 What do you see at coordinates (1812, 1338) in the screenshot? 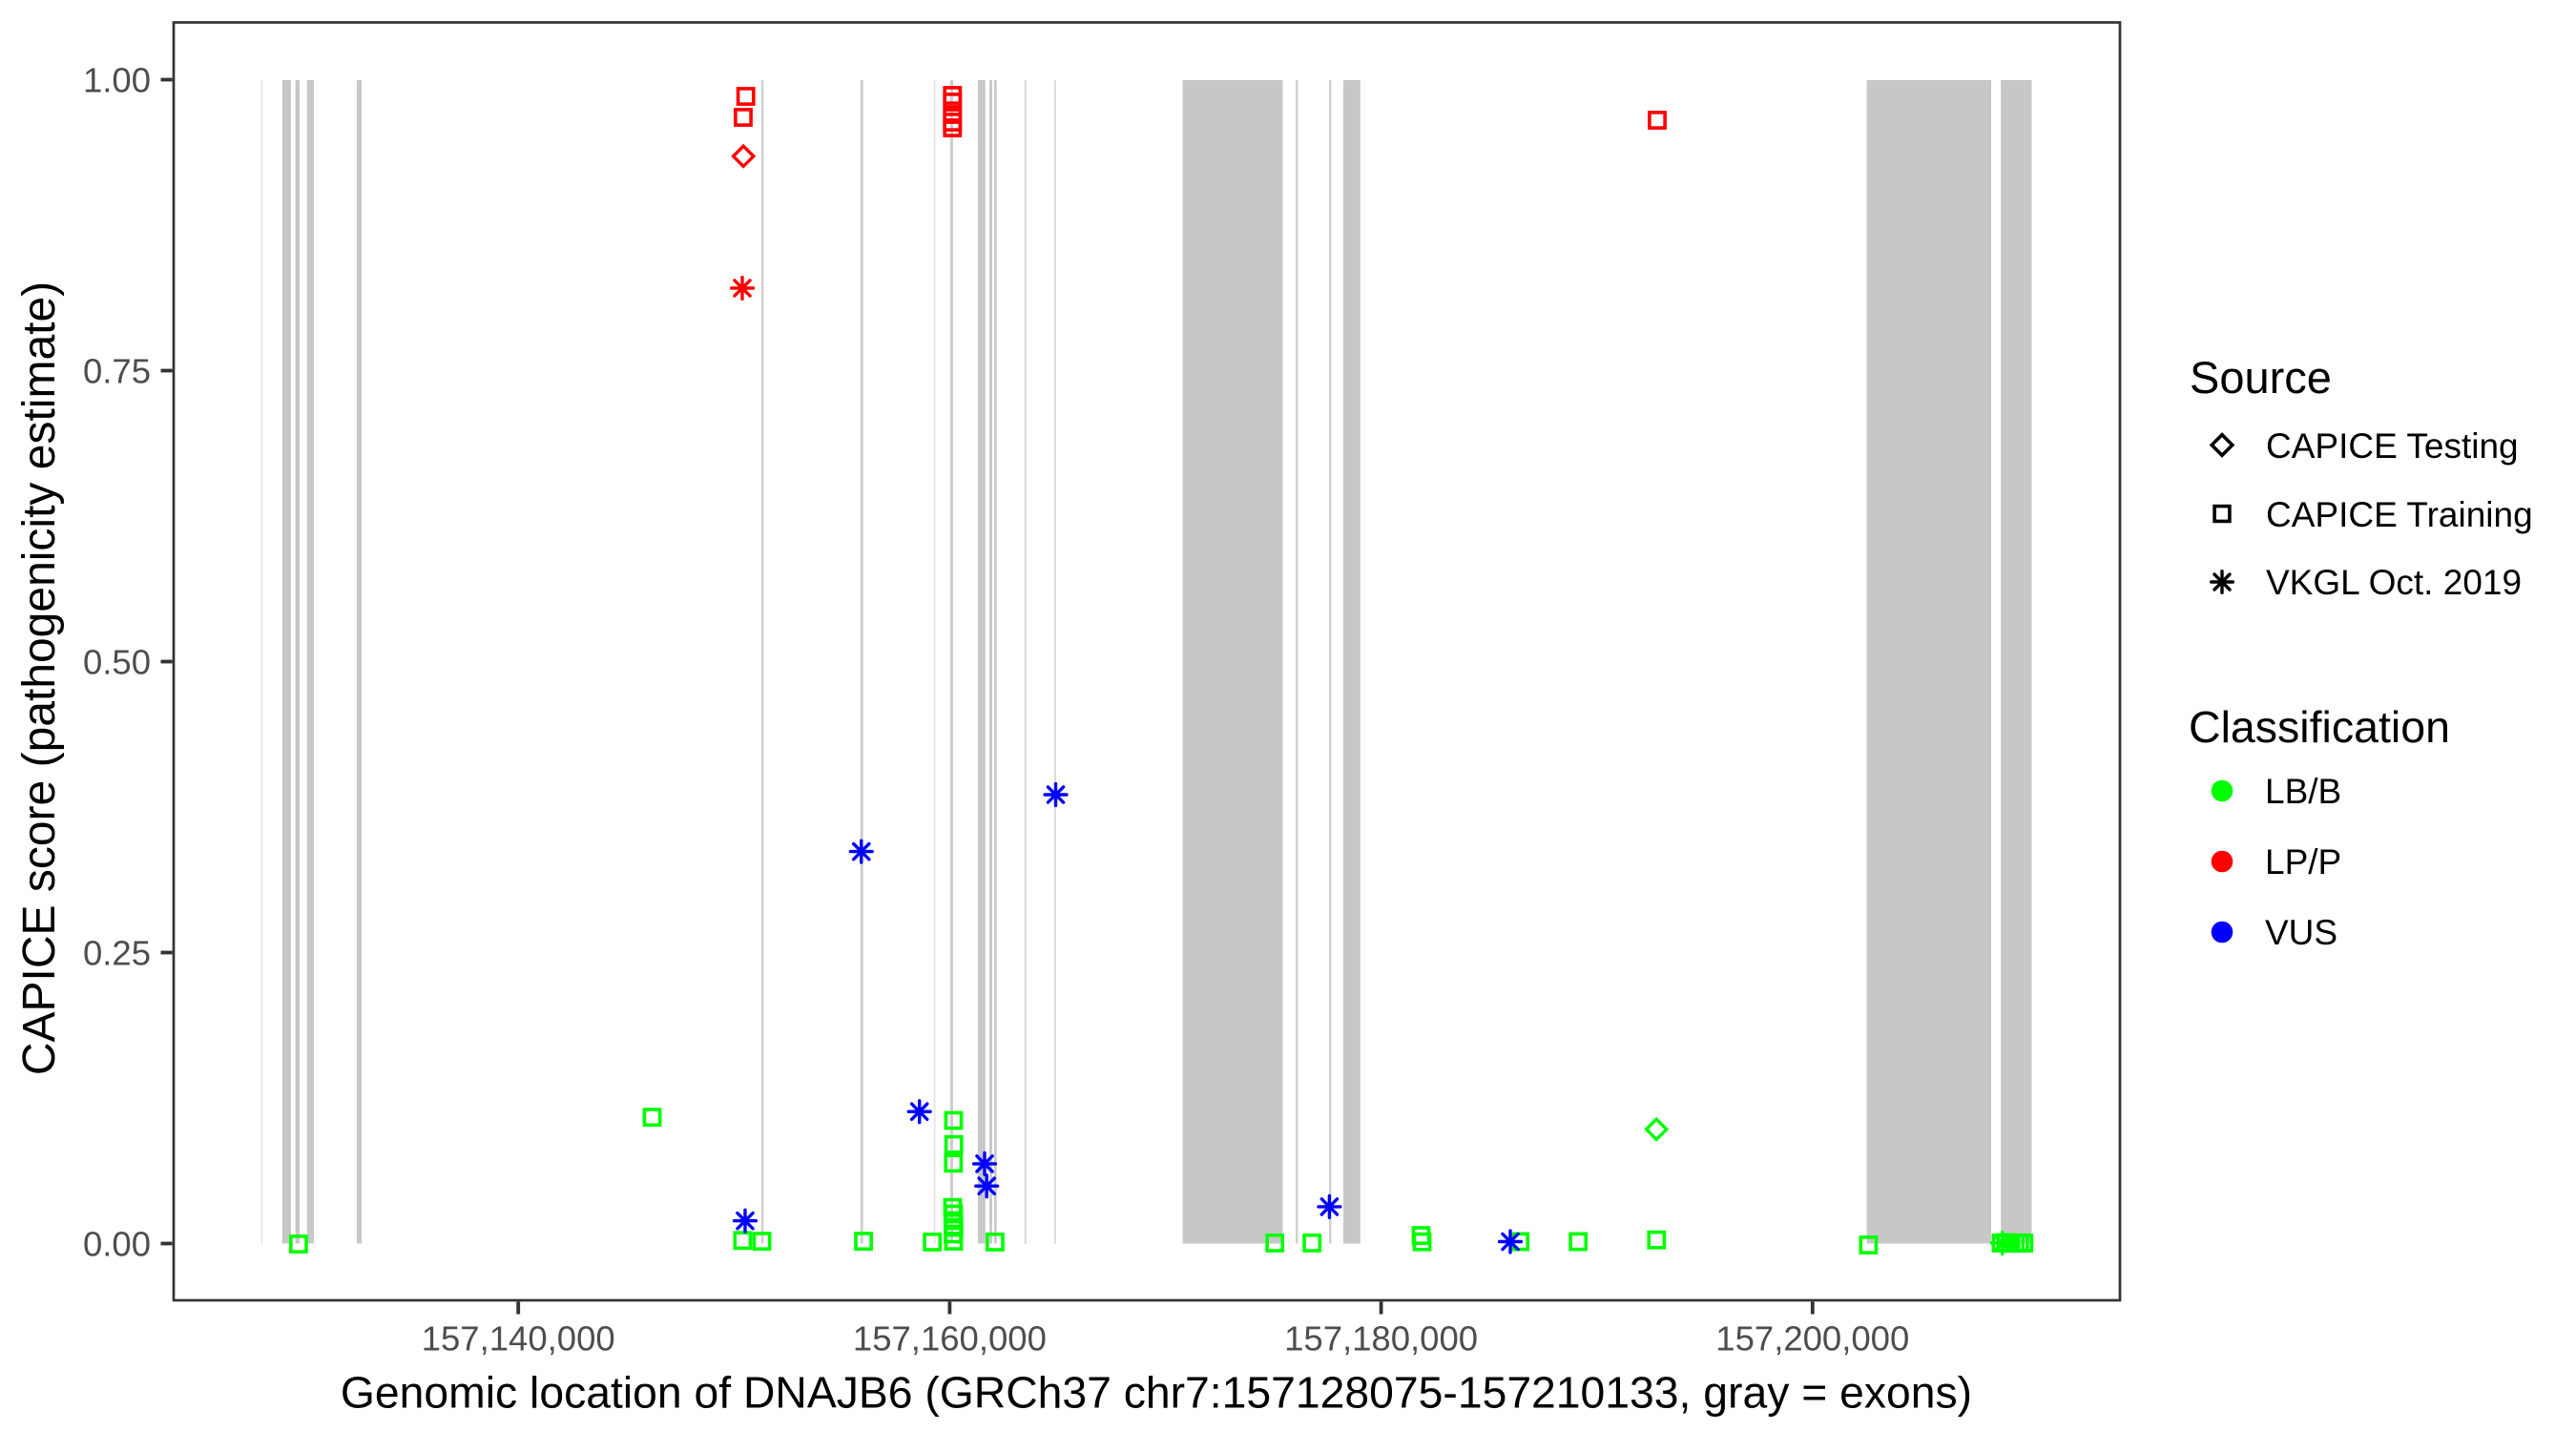
I see `svg-text: 157,200,000` at bounding box center [1812, 1338].